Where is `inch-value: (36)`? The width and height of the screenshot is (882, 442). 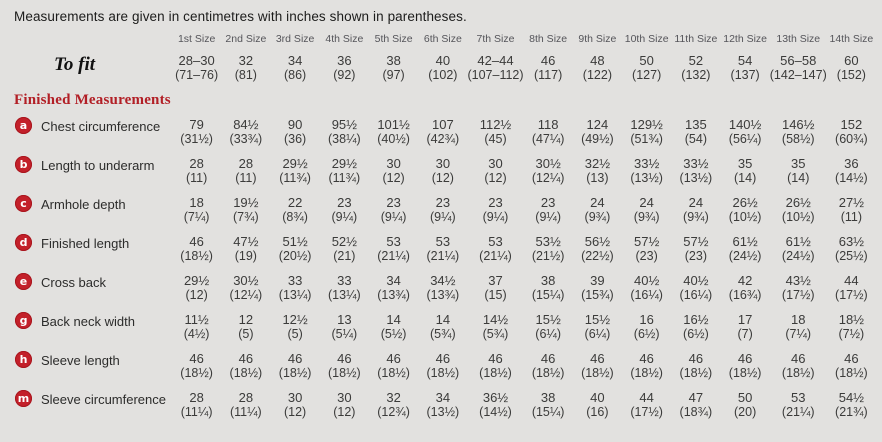
inch-value: (36) is located at coordinates (295, 139).